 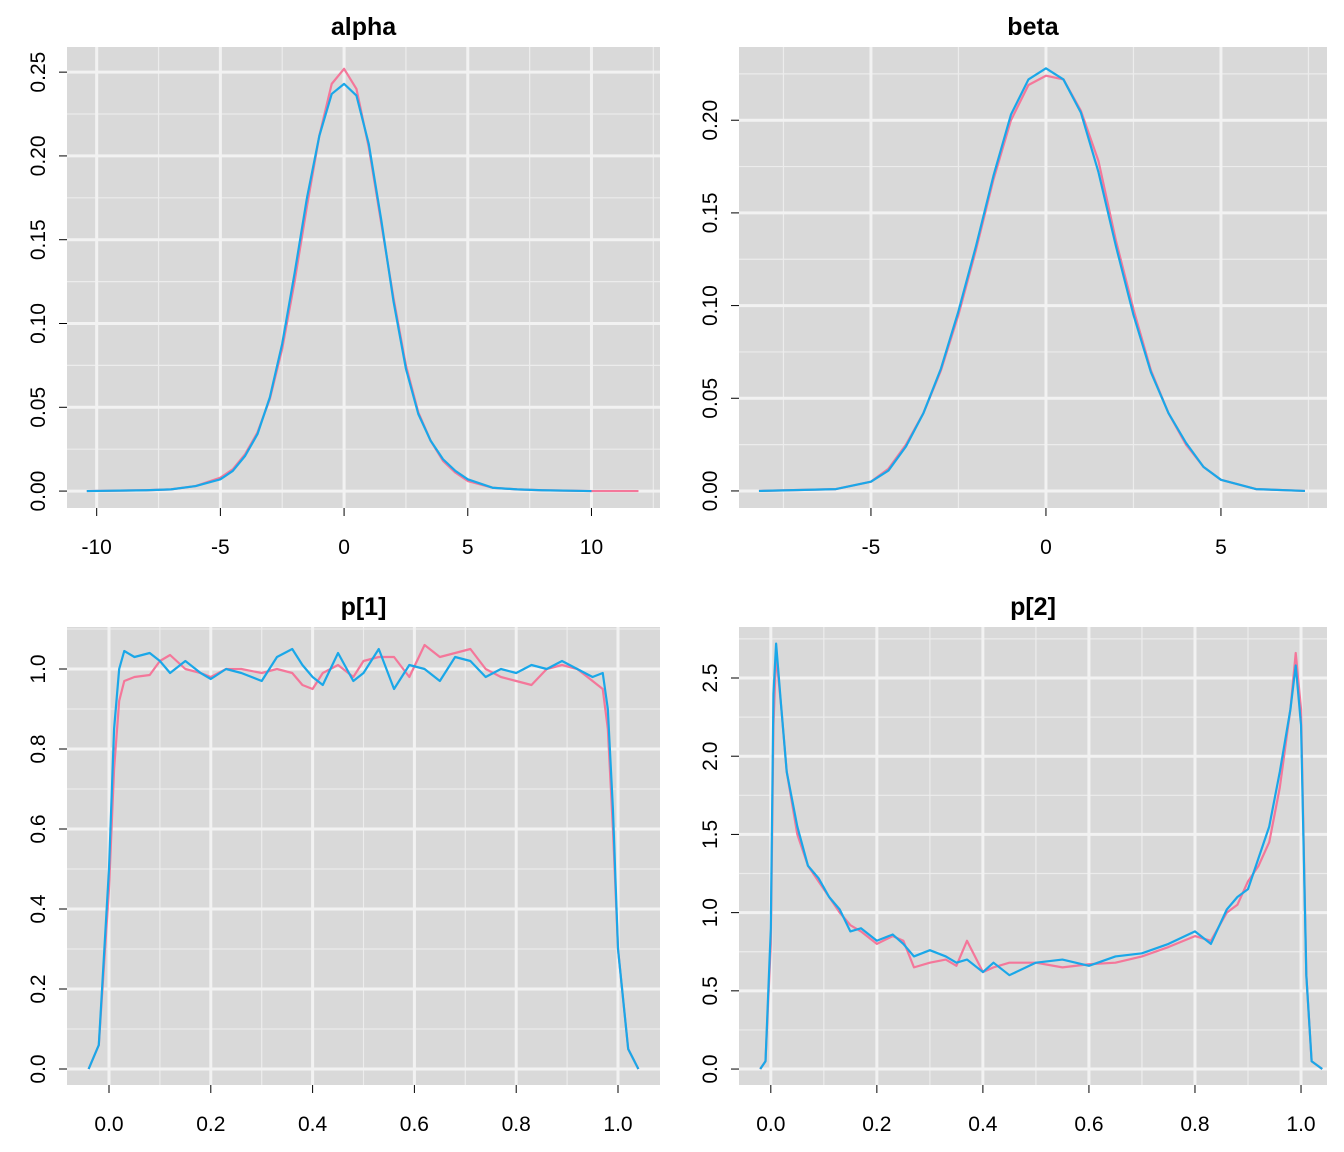 What do you see at coordinates (339, 287) in the screenshot?
I see `density-line` at bounding box center [339, 287].